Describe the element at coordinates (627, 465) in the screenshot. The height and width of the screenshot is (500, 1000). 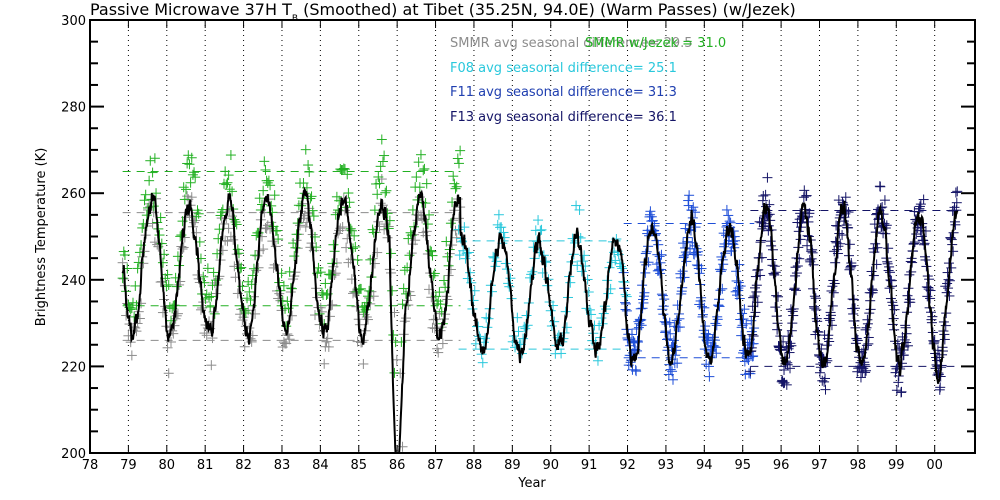
I see `x-tick-label: 92` at that location.